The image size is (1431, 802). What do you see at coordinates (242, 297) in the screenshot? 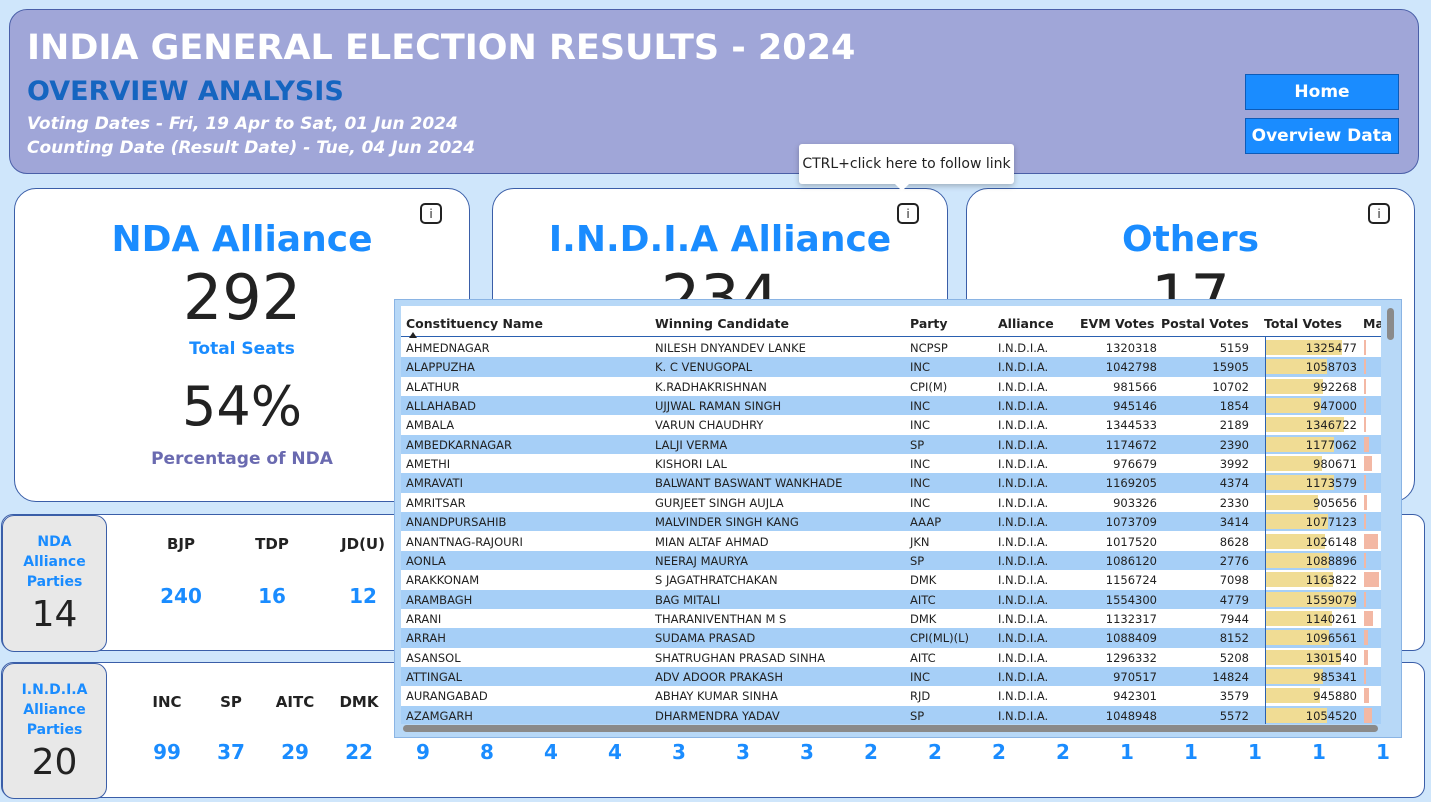
I see `nda-seat-count: 292` at bounding box center [242, 297].